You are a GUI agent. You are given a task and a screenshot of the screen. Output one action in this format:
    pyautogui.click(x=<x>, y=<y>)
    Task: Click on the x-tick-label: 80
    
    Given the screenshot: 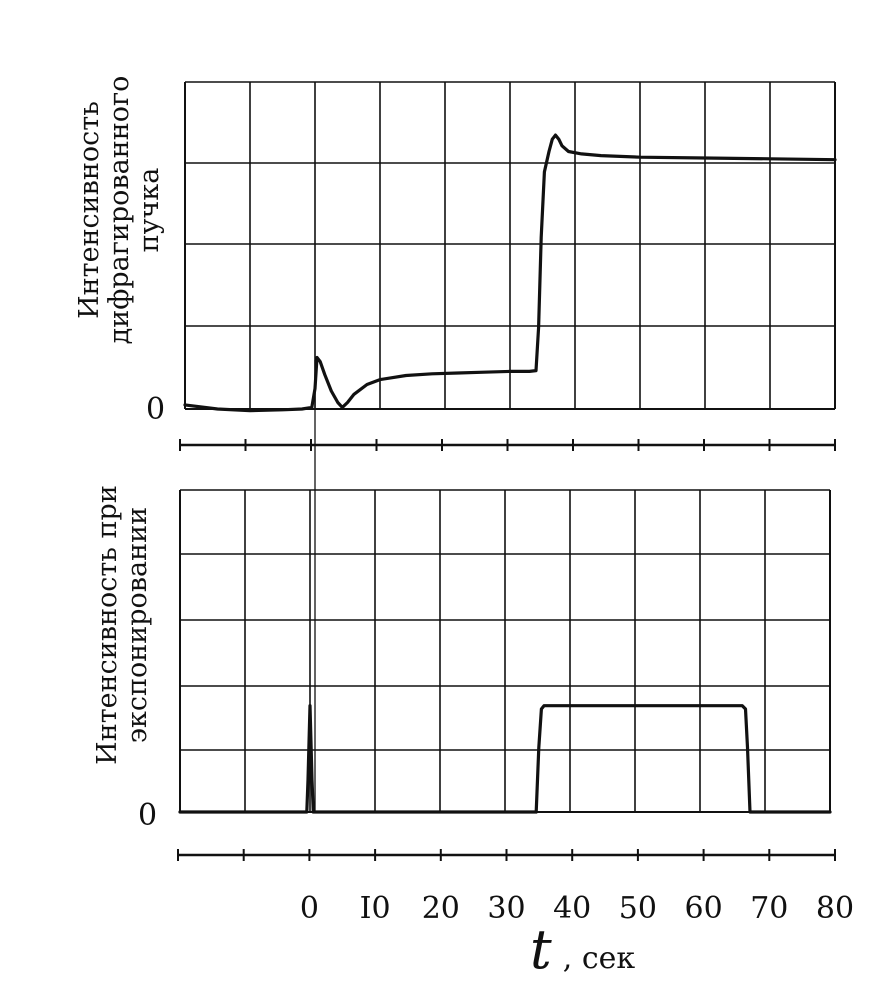 What is the action you would take?
    pyautogui.click(x=835, y=908)
    